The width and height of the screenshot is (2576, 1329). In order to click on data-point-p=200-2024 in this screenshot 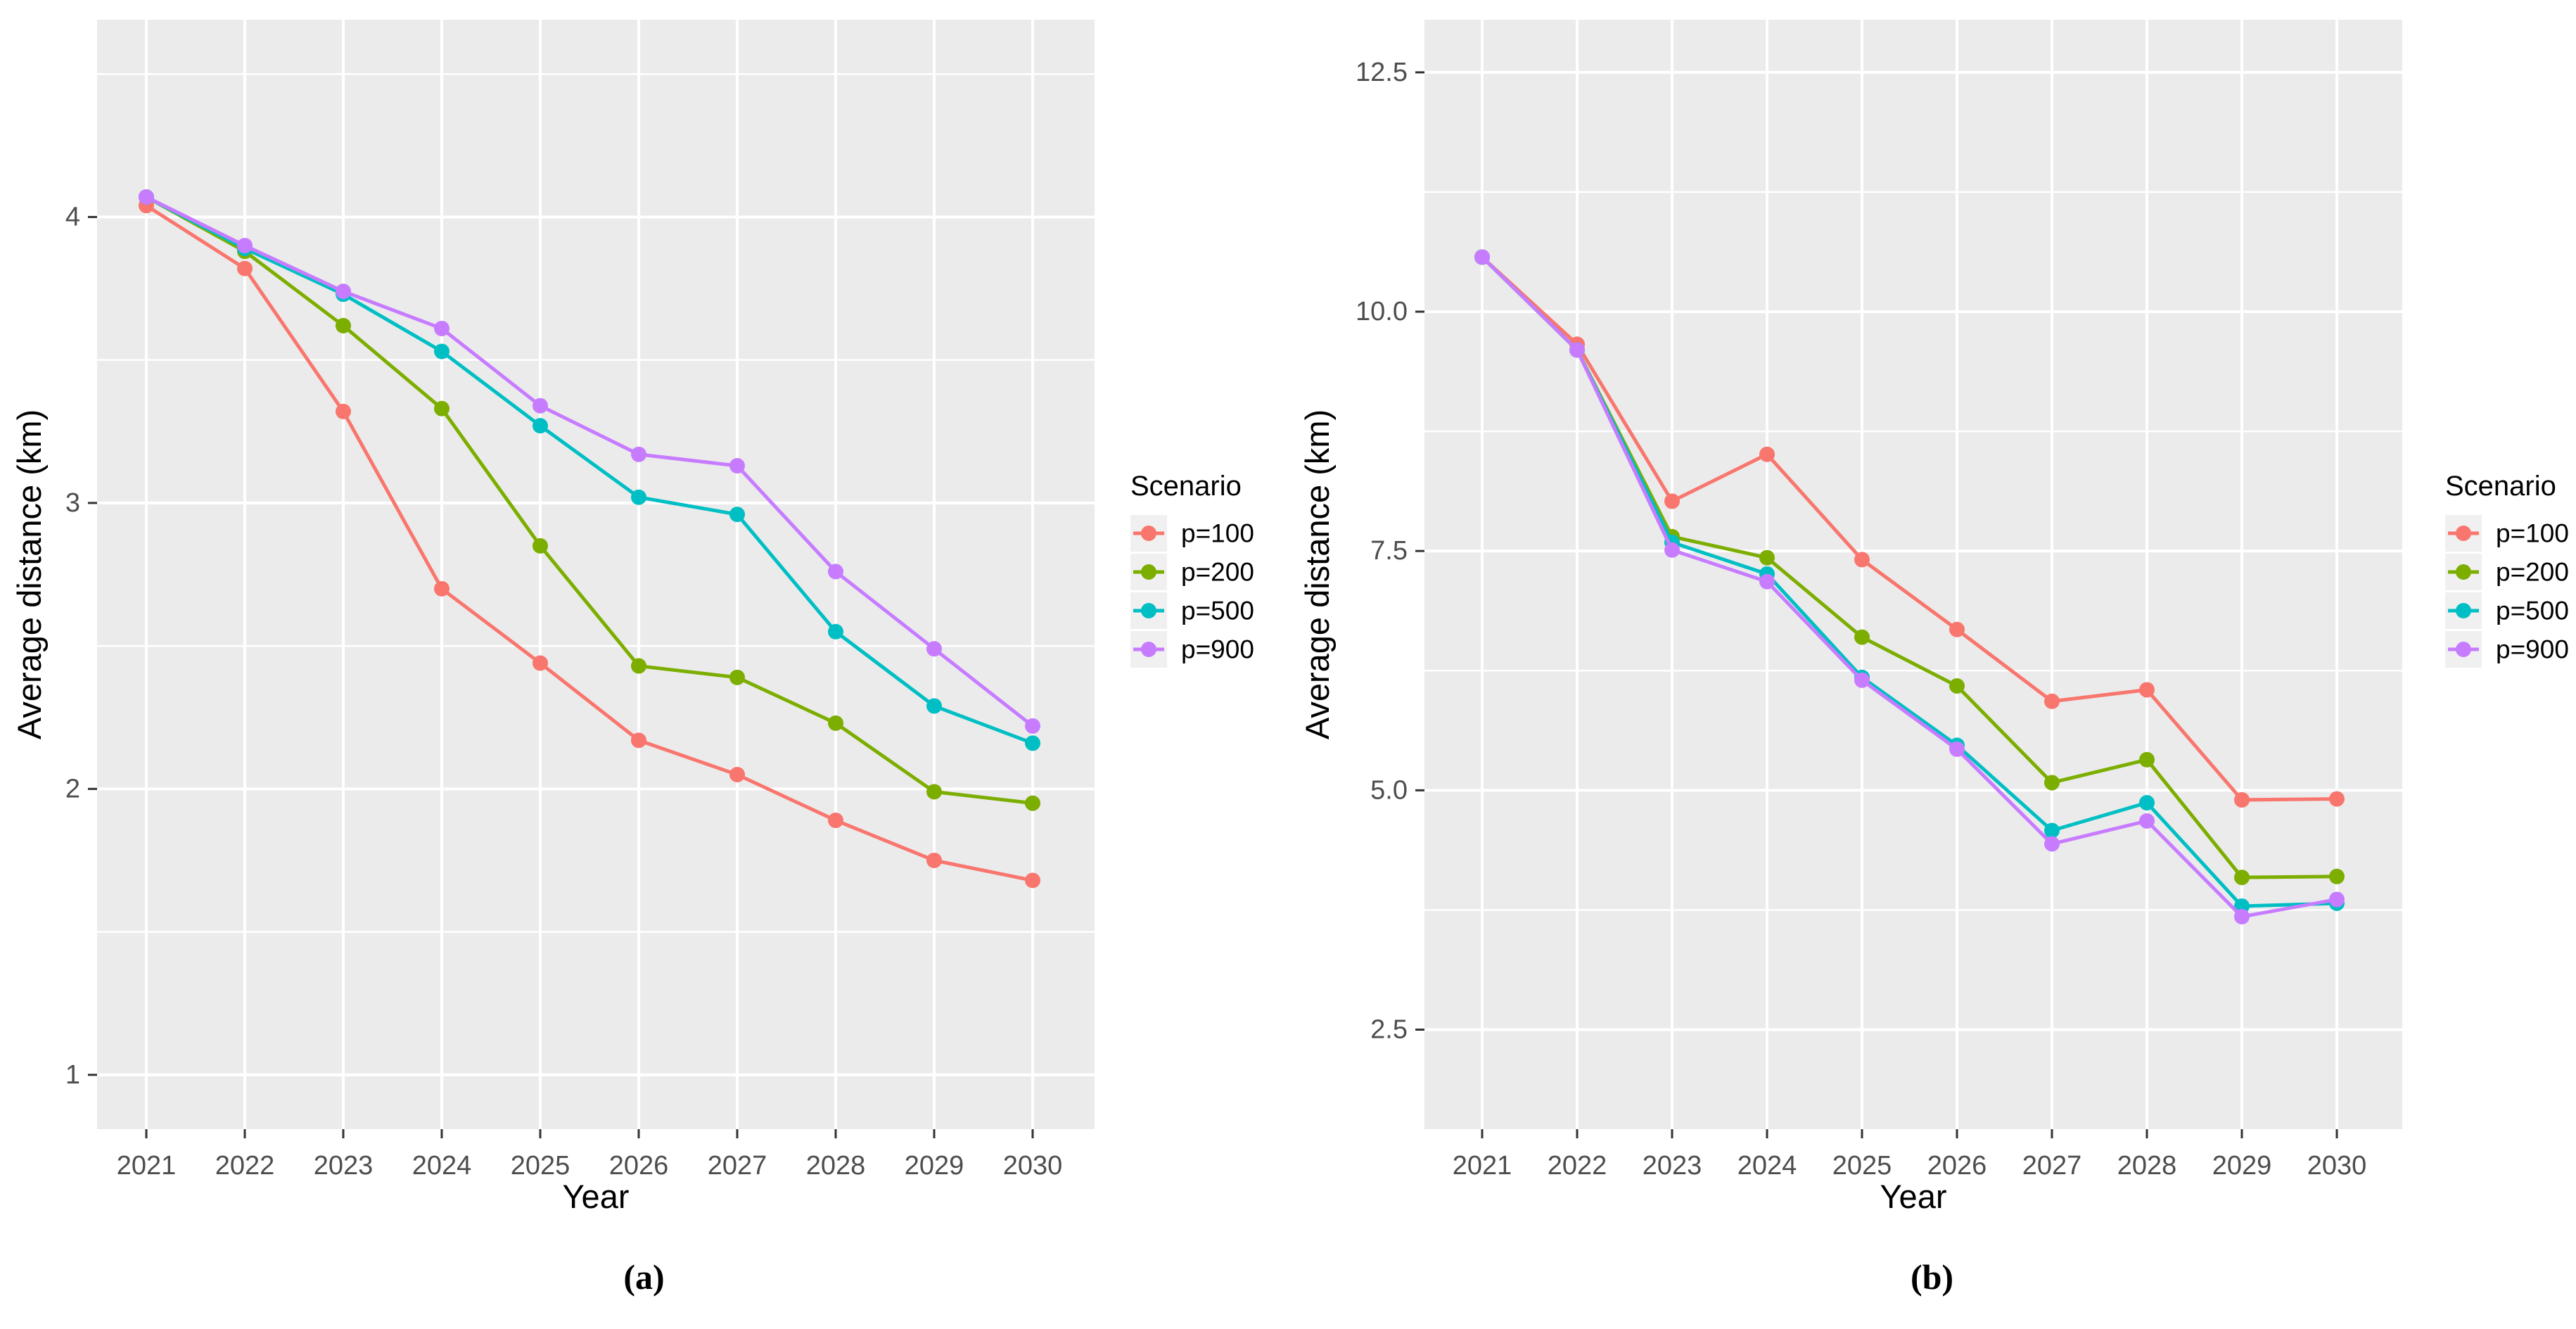, I will do `click(1767, 557)`.